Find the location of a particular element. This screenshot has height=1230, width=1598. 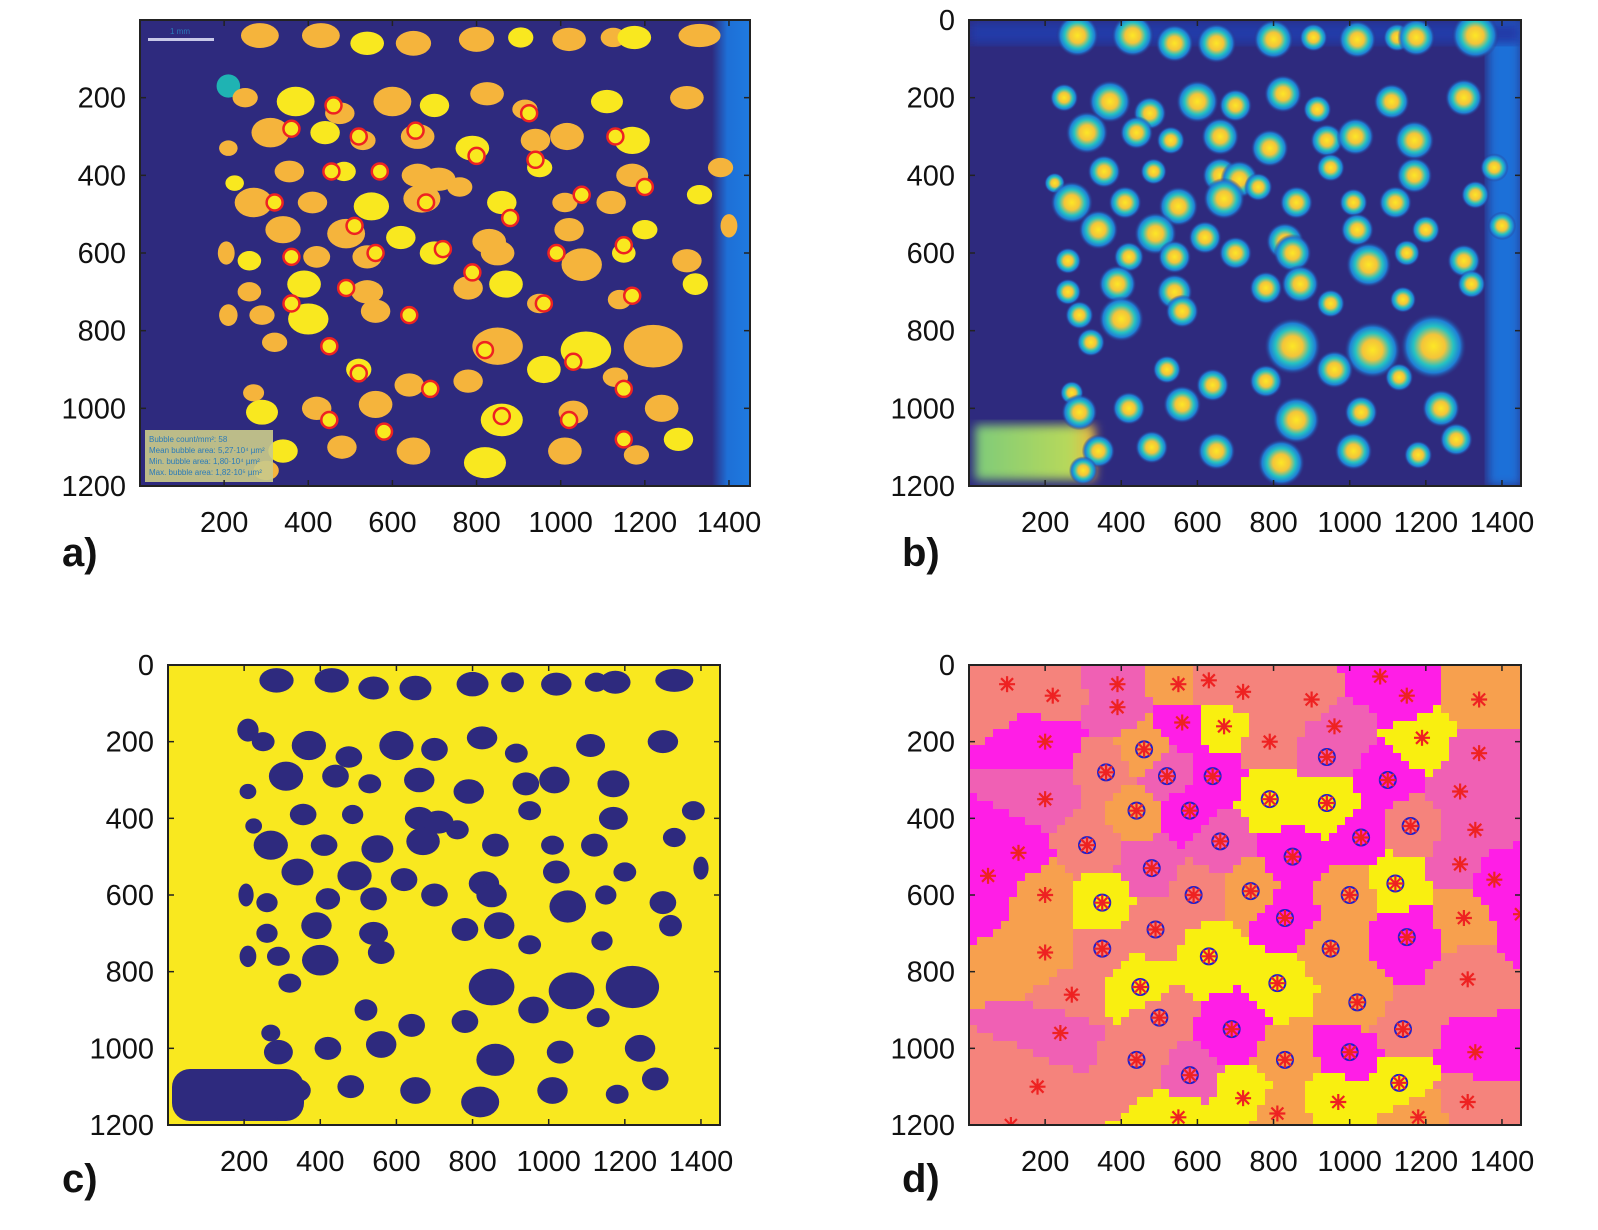

y-tick-label: 400 is located at coordinates (130, 819).